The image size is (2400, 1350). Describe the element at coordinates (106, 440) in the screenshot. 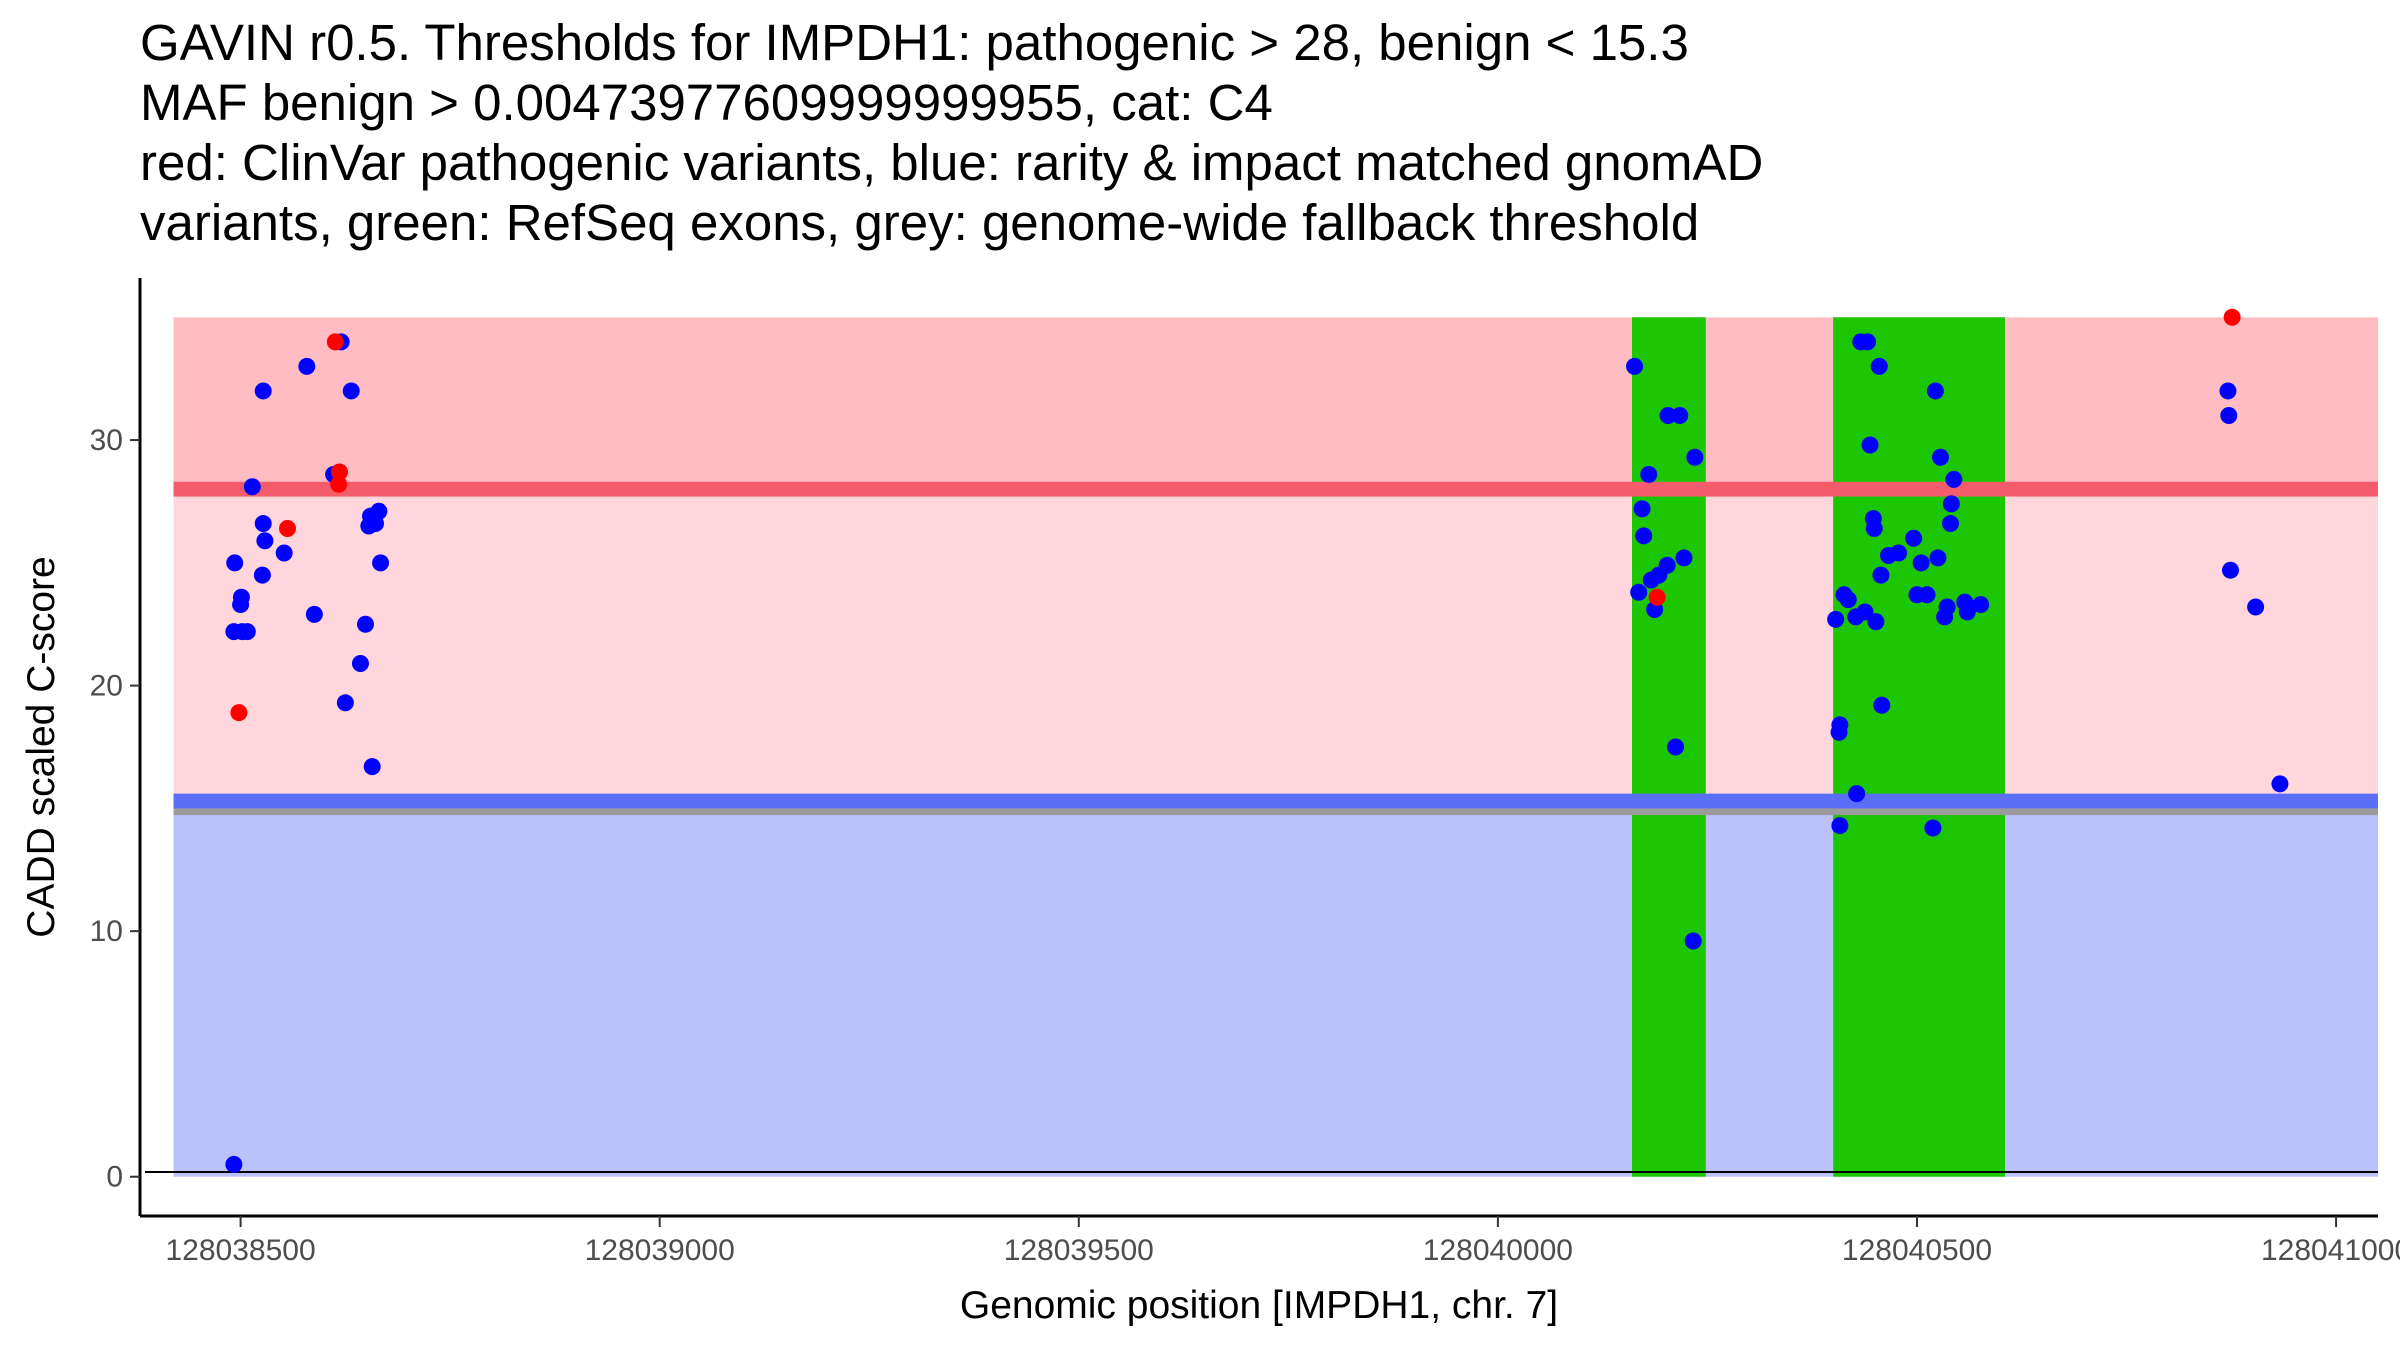

I see `y-tick-label-30: 30` at that location.